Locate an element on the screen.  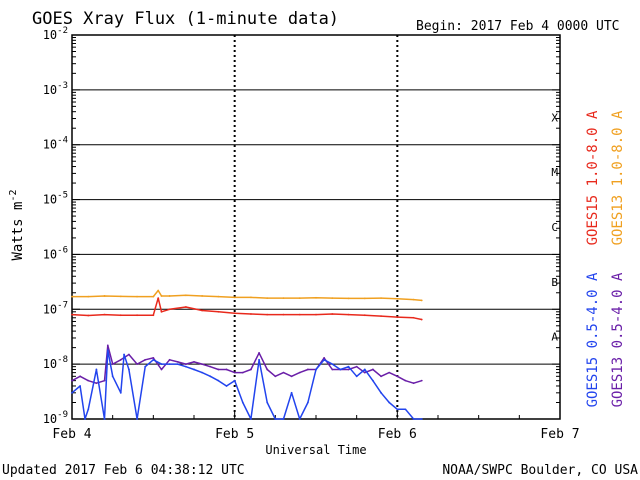
legend-entry-3: GOES13 0.5-4.0 A is located at coordinates (618, 339).